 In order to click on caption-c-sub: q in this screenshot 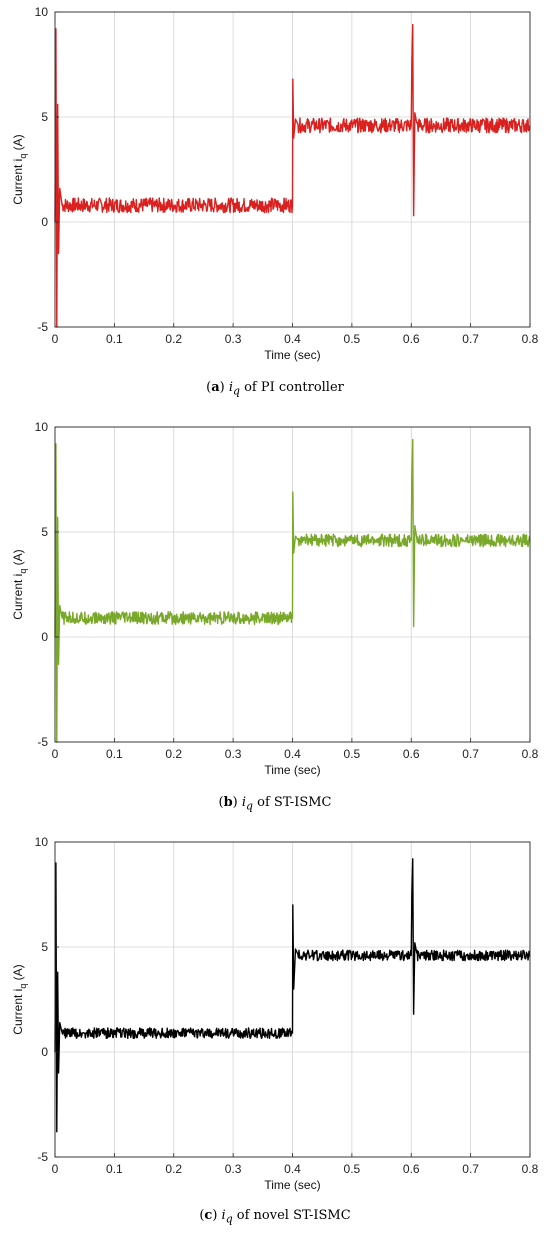, I will do `click(229, 1219)`.